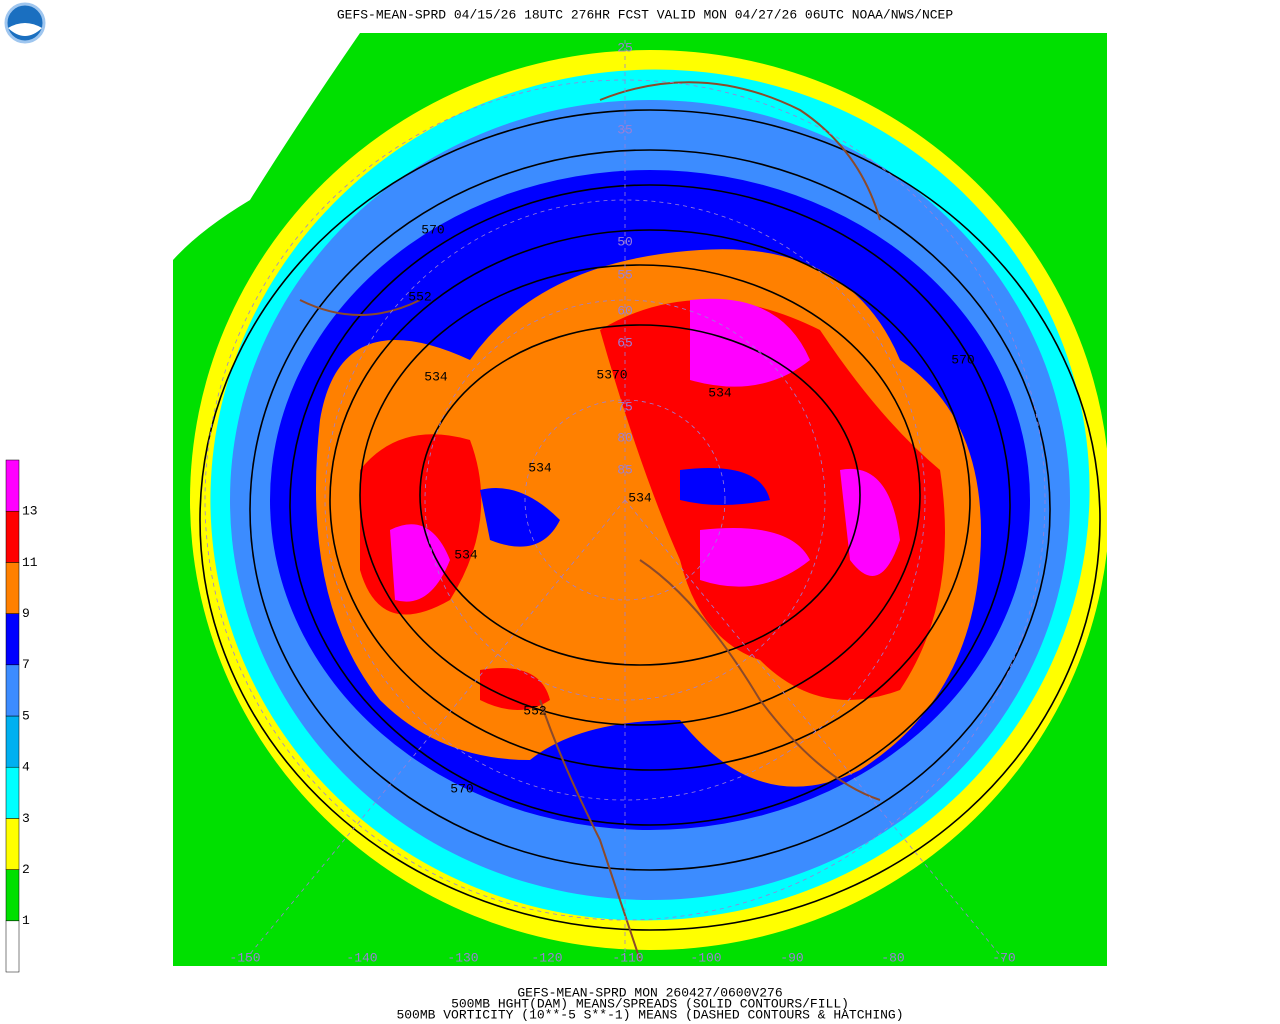  Describe the element at coordinates (26, 613) in the screenshot. I see `colorbar-label: 9` at that location.